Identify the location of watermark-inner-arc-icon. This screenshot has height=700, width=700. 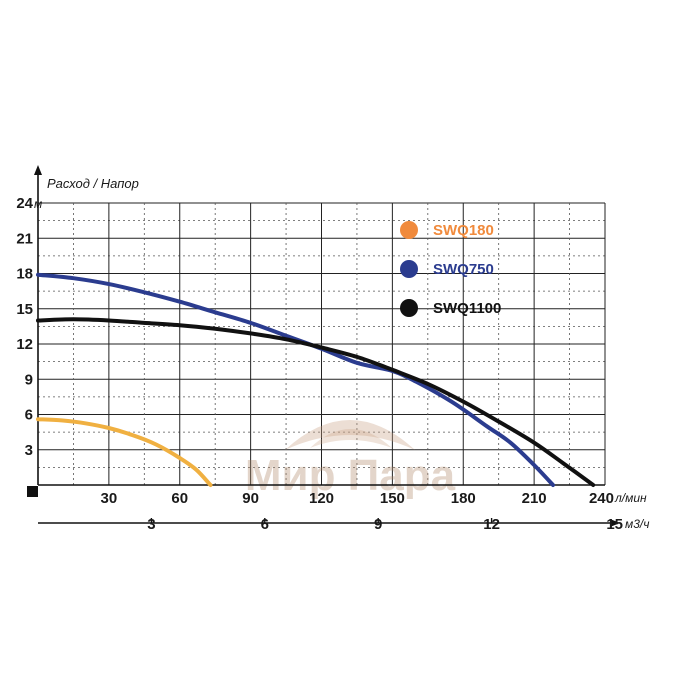
(351, 438).